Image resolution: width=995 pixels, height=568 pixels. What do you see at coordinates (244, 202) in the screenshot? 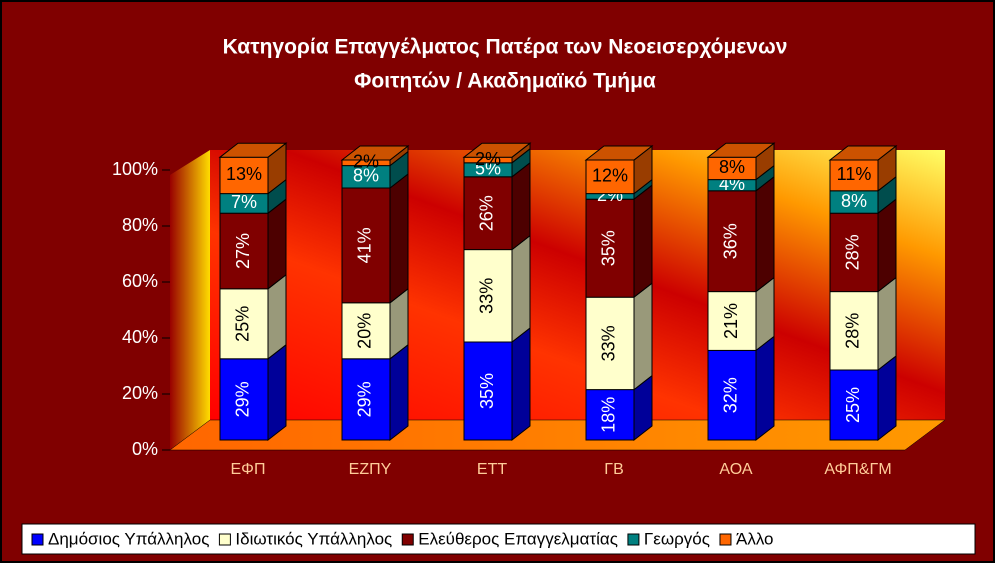
I see `data-label: 7%` at bounding box center [244, 202].